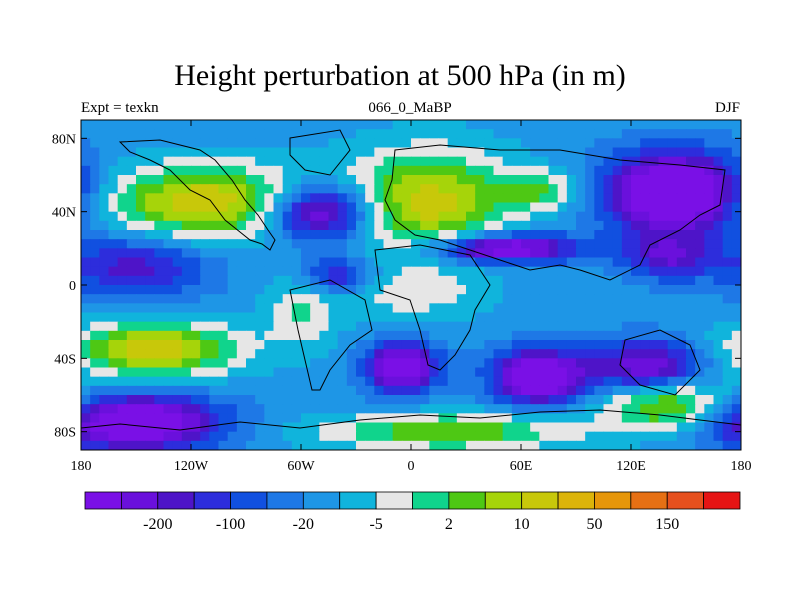 The width and height of the screenshot is (800, 600). Describe the element at coordinates (394, 500) in the screenshot. I see `colorbar-swatch` at that location.